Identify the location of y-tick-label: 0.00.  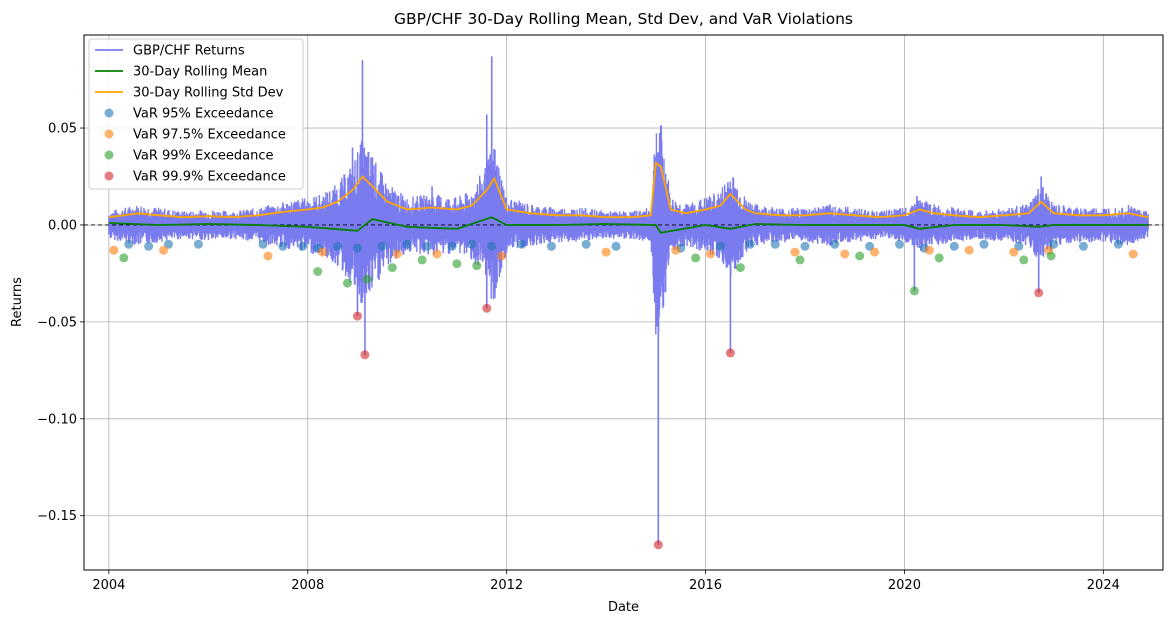
(62, 225).